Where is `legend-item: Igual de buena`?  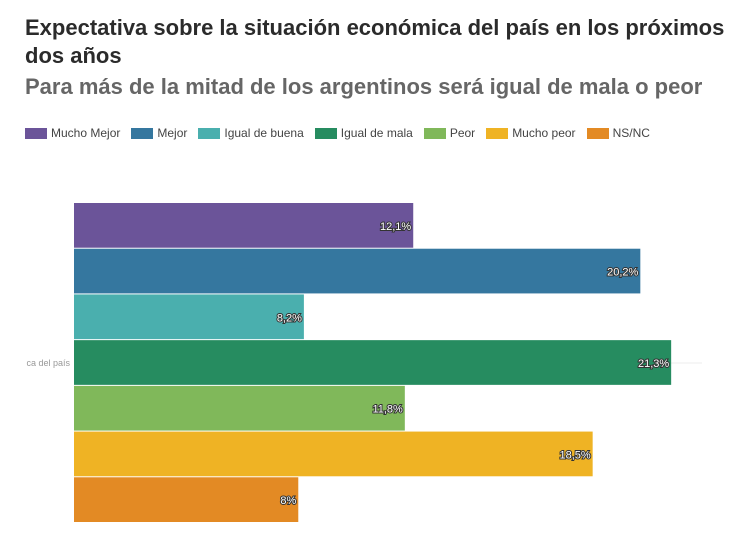
legend-item: Igual de buena is located at coordinates (251, 133).